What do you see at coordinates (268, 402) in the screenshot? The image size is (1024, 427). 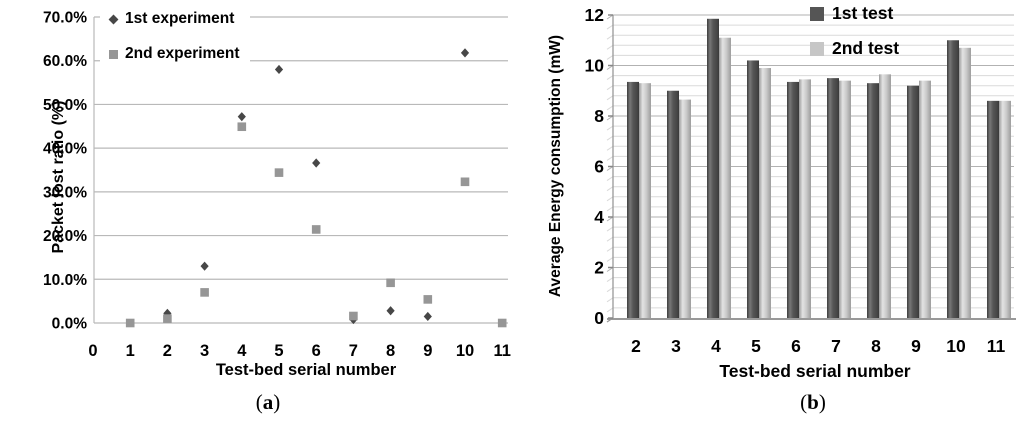 I see `chart-a-caption: (a)` at bounding box center [268, 402].